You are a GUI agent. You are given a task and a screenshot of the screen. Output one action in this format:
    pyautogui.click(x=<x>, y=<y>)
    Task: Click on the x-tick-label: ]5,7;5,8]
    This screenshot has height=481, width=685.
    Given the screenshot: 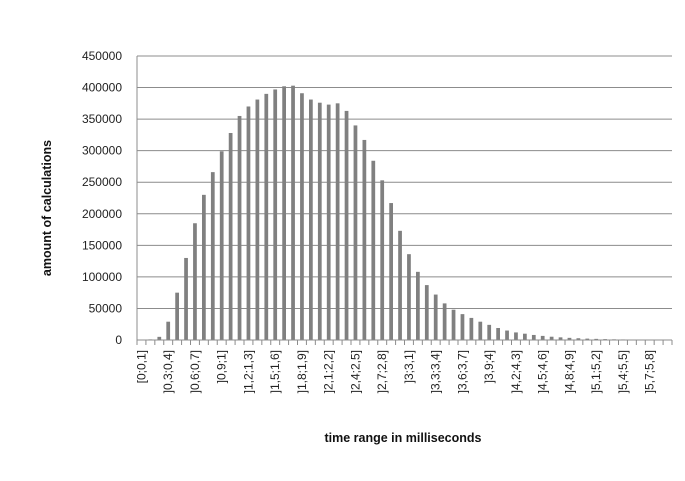 What is the action you would take?
    pyautogui.click(x=650, y=371)
    